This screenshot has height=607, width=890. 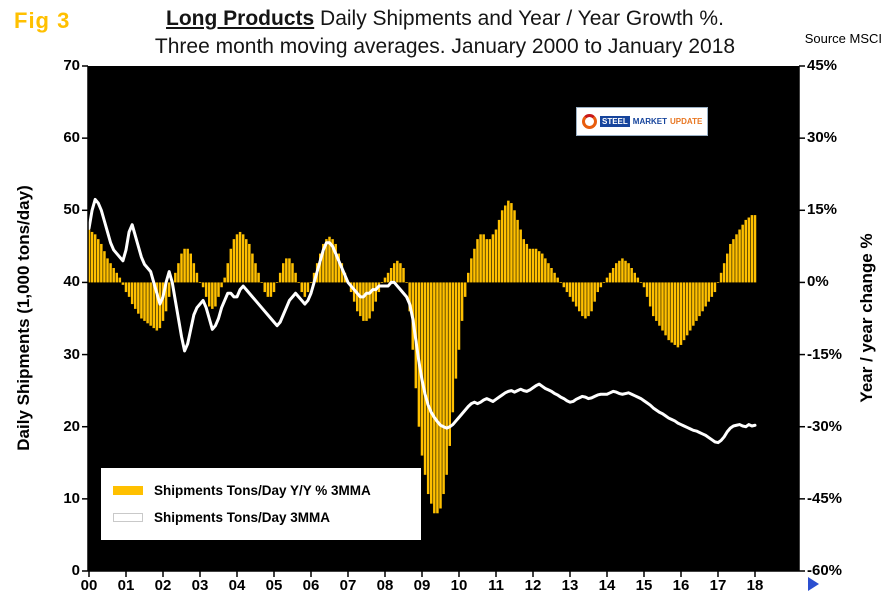 I want to click on legend-item-yoy: Shipments Tons/Day Y/Y % 3MMA, so click(x=261, y=490).